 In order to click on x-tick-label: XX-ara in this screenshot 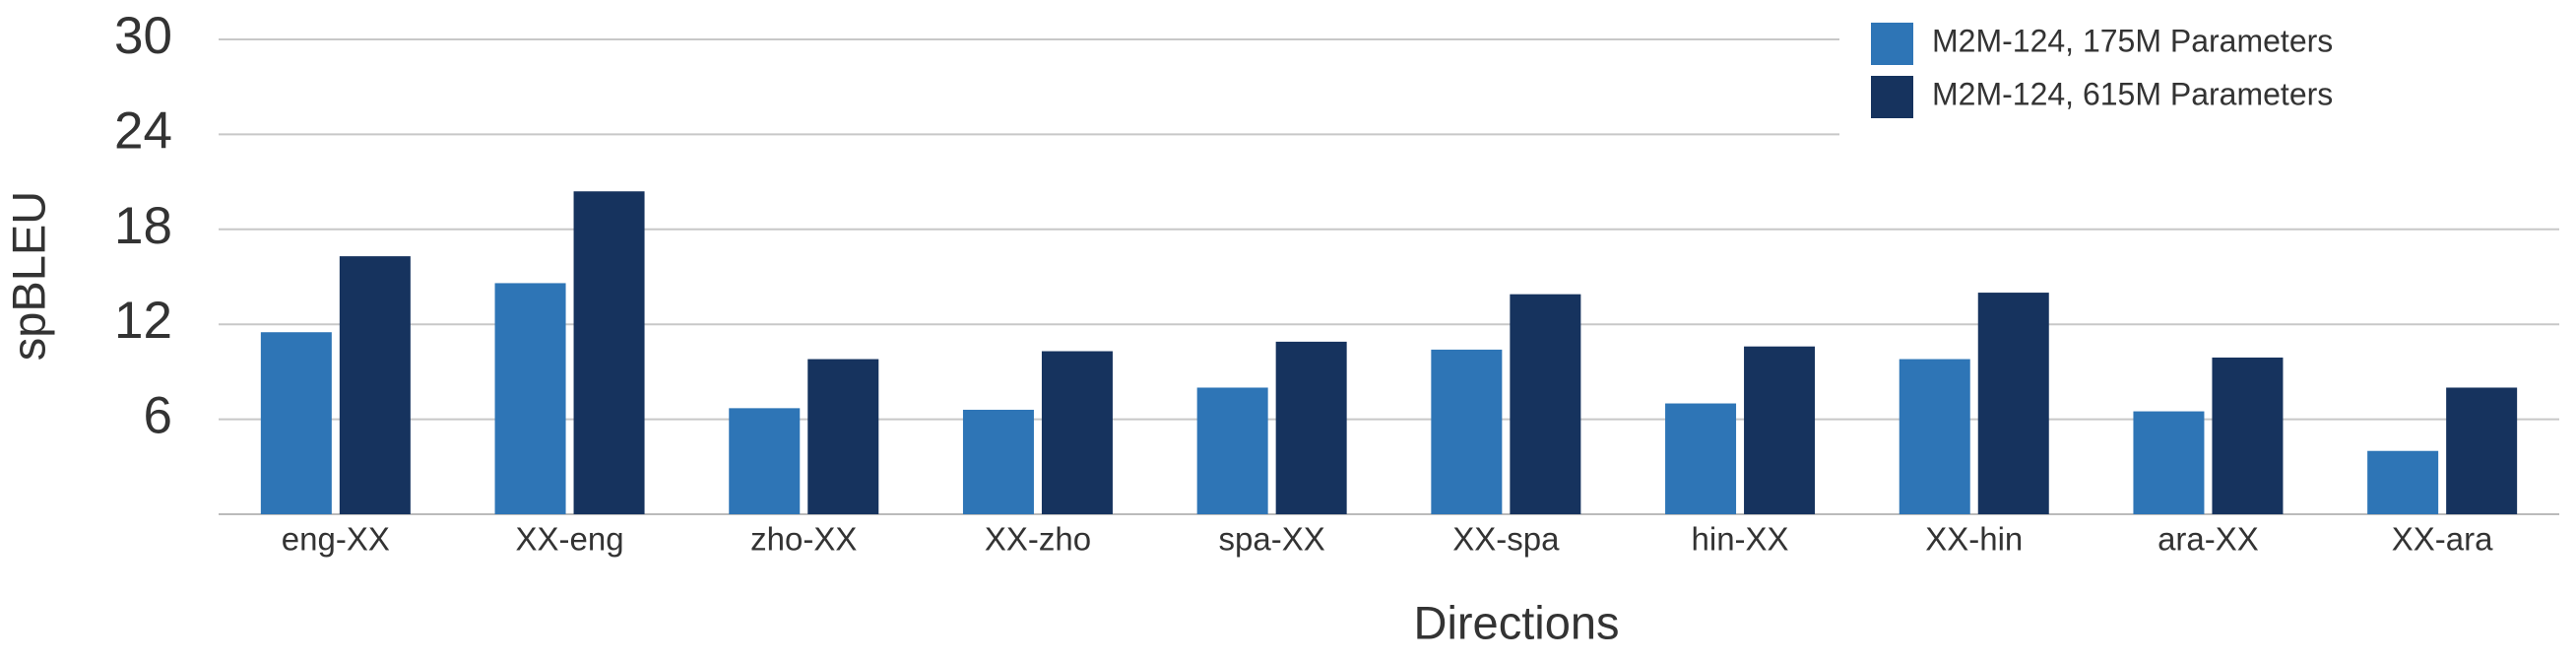, I will do `click(2442, 539)`.